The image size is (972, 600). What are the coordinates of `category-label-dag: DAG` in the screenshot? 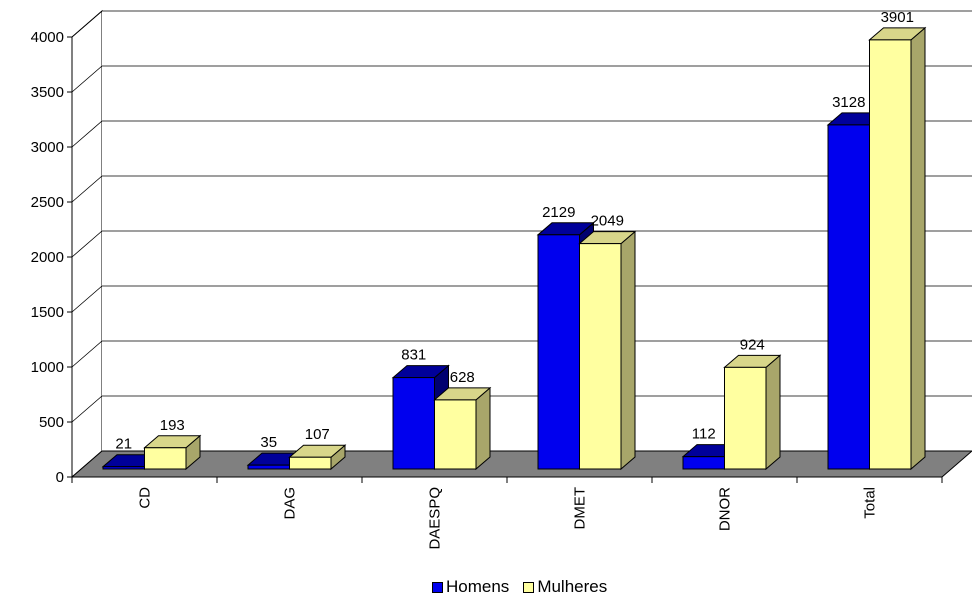 It's located at (290, 503).